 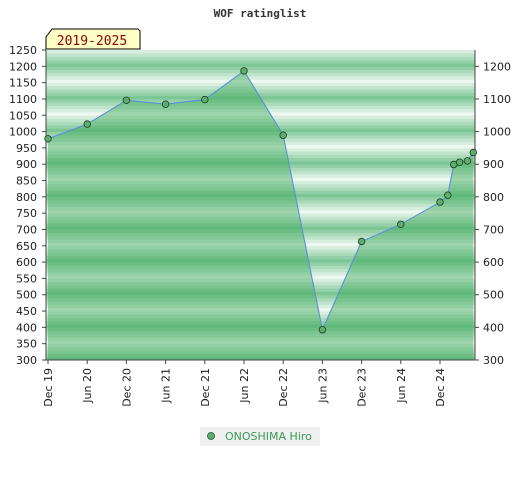 What do you see at coordinates (26, 148) in the screenshot?
I see `y-tick-label: 950` at bounding box center [26, 148].